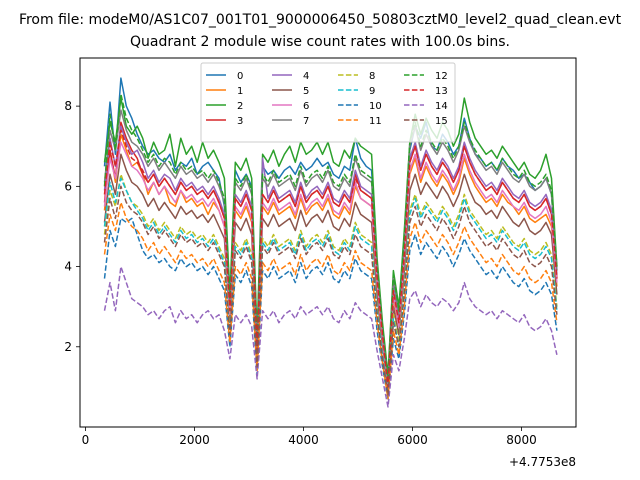  I want to click on x-tick-label: 0, so click(86, 440).